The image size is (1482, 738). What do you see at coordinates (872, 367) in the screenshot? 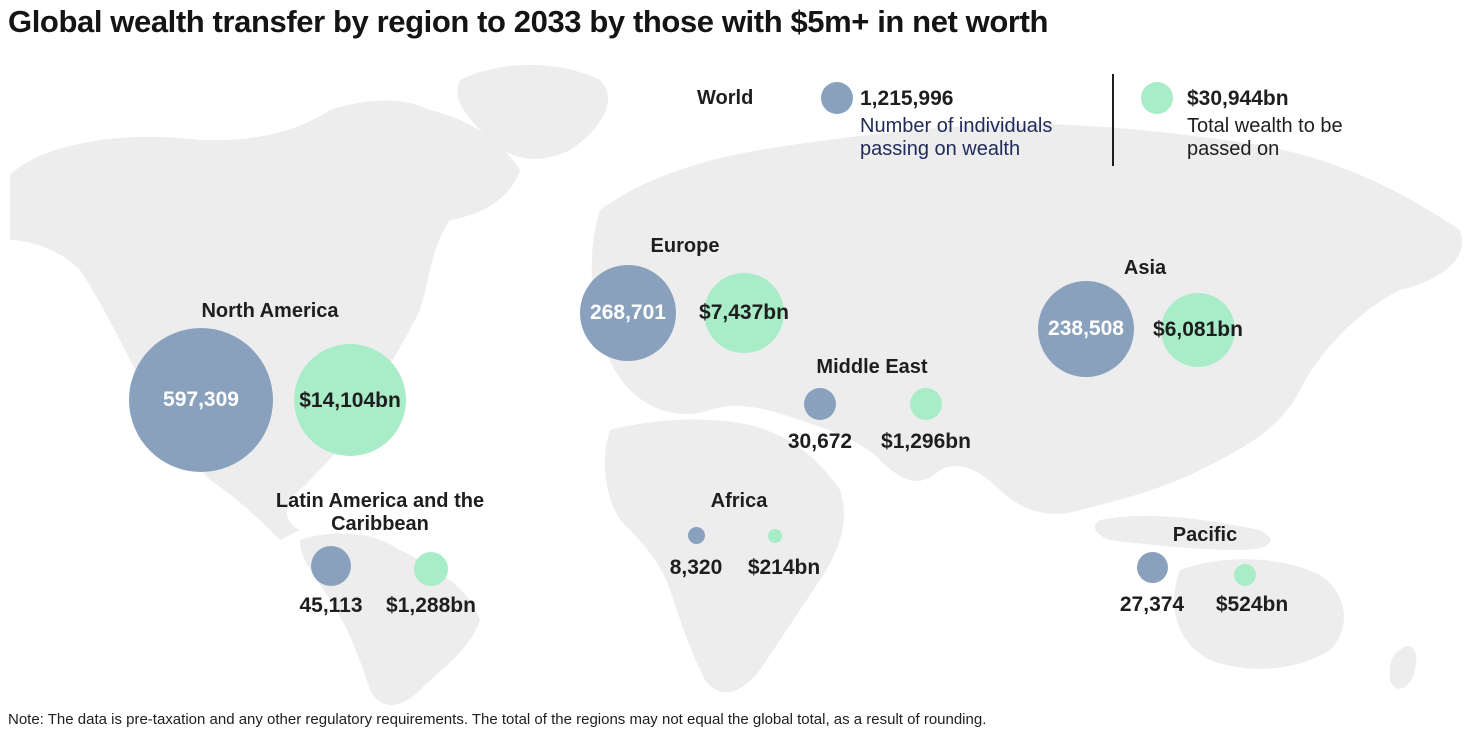
I see `region-name-middle-east: Middle East` at bounding box center [872, 367].